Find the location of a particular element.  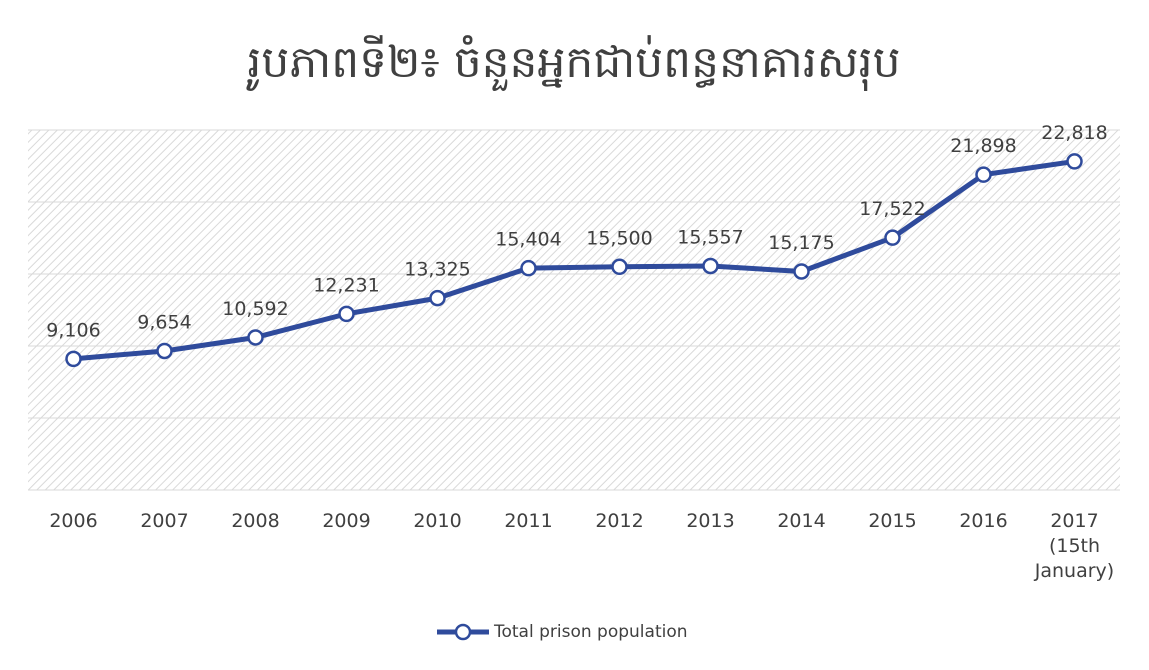

data-label: 15,557 is located at coordinates (710, 237).